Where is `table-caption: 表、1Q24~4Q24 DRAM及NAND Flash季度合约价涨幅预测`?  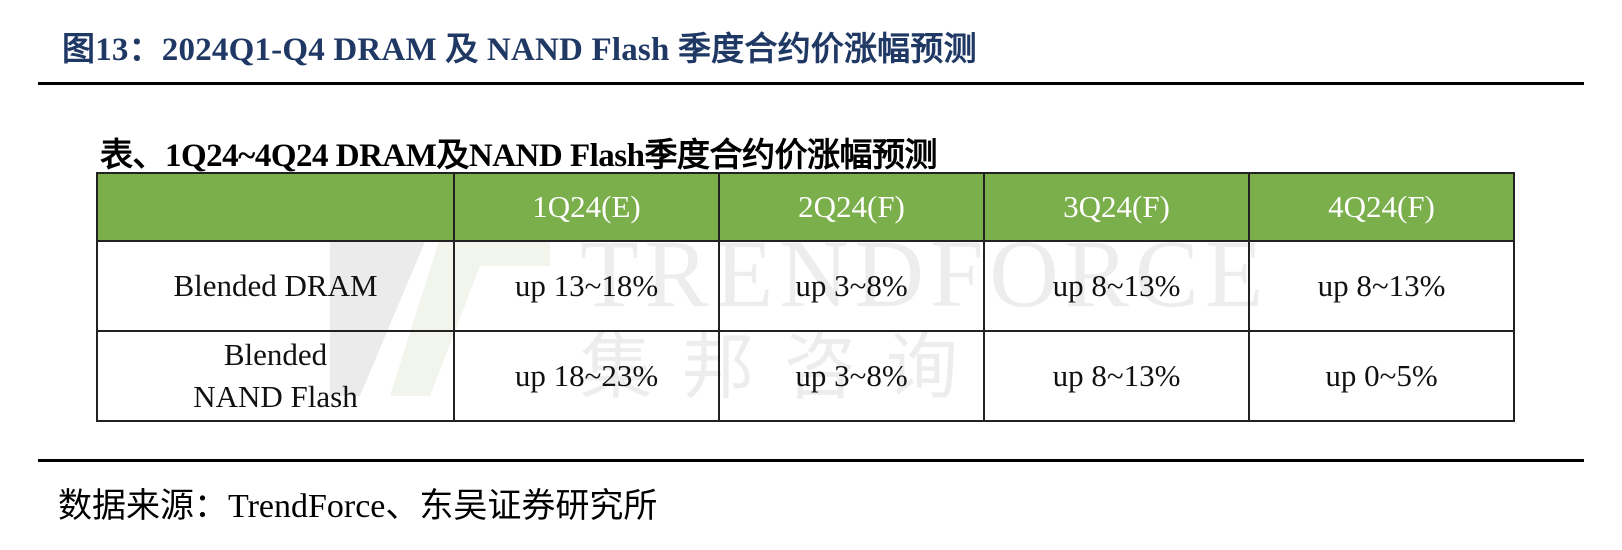
table-caption: 表、1Q24~4Q24 DRAM及NAND Flash季度合约价涨幅预测 is located at coordinates (519, 156).